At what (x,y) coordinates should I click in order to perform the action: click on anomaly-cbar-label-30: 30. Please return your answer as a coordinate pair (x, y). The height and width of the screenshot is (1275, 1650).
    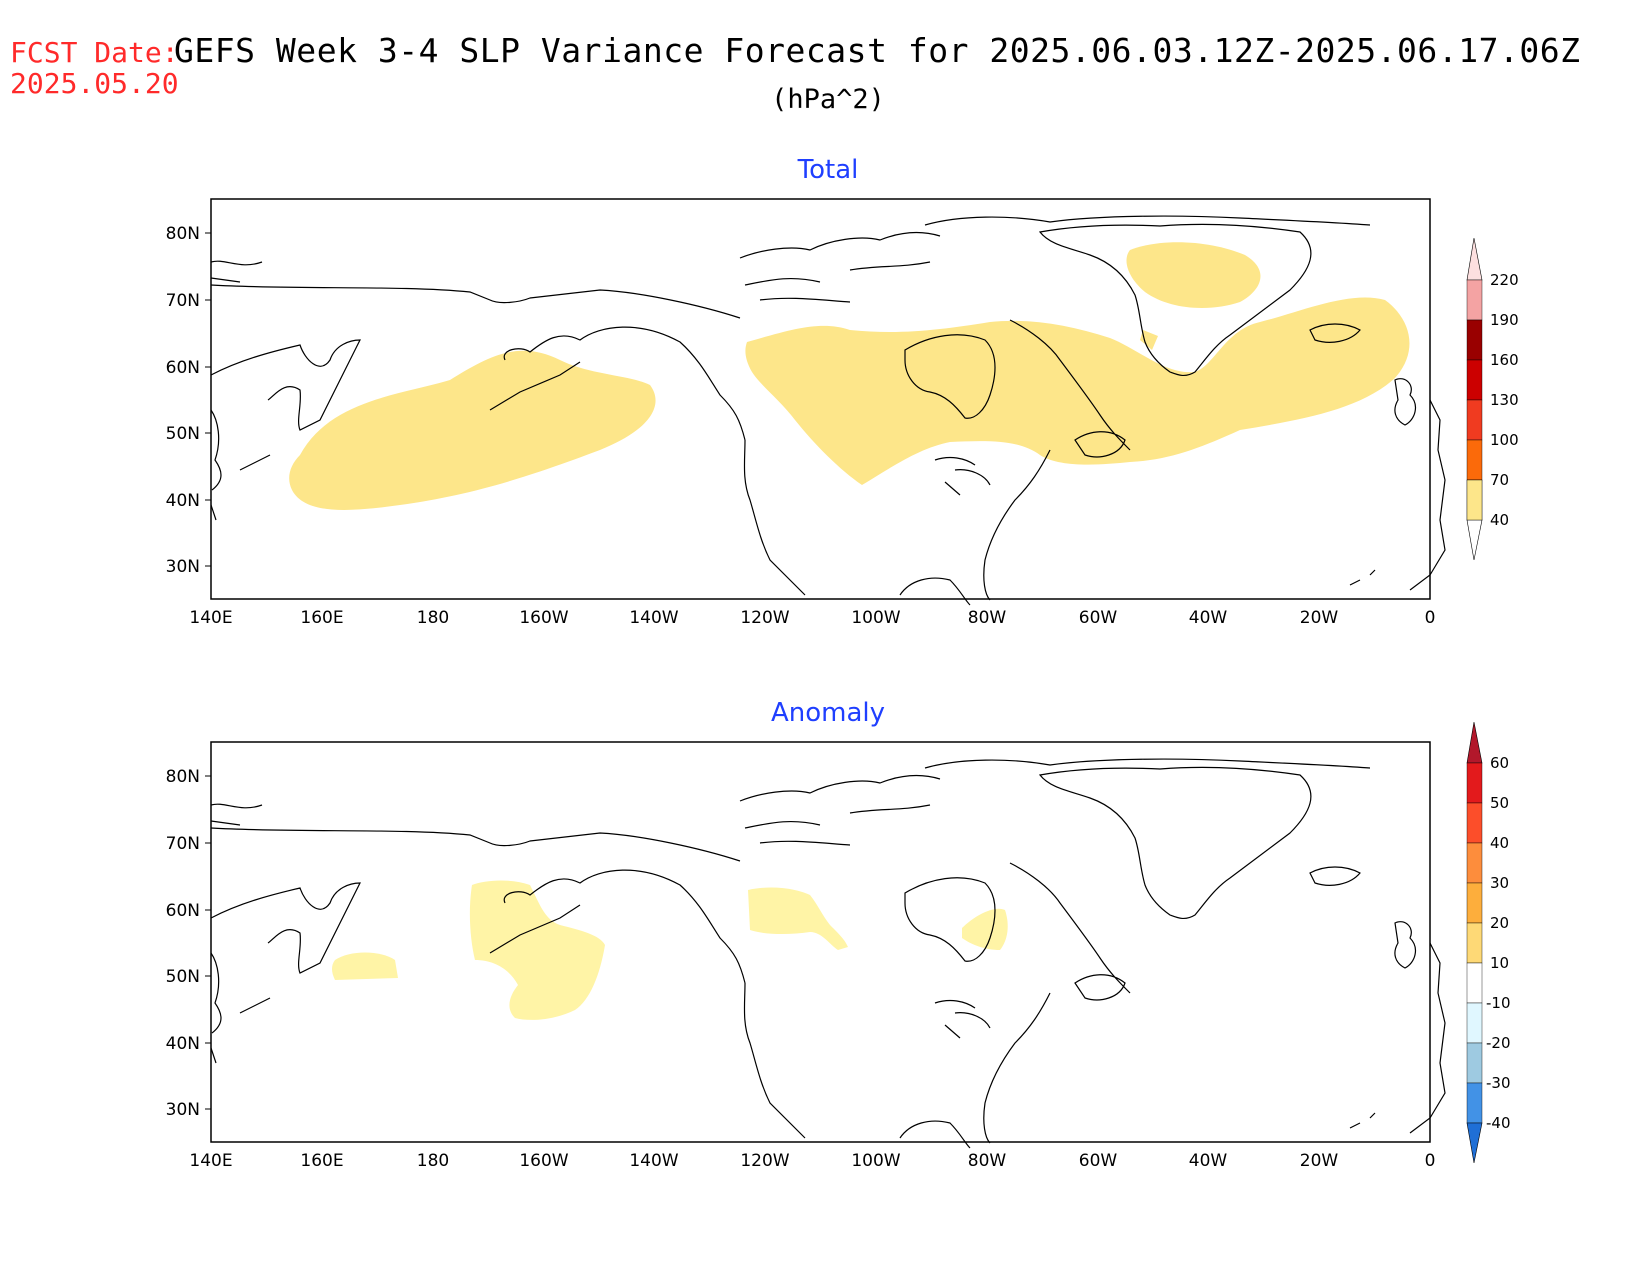
    Looking at the image, I should click on (1499, 883).